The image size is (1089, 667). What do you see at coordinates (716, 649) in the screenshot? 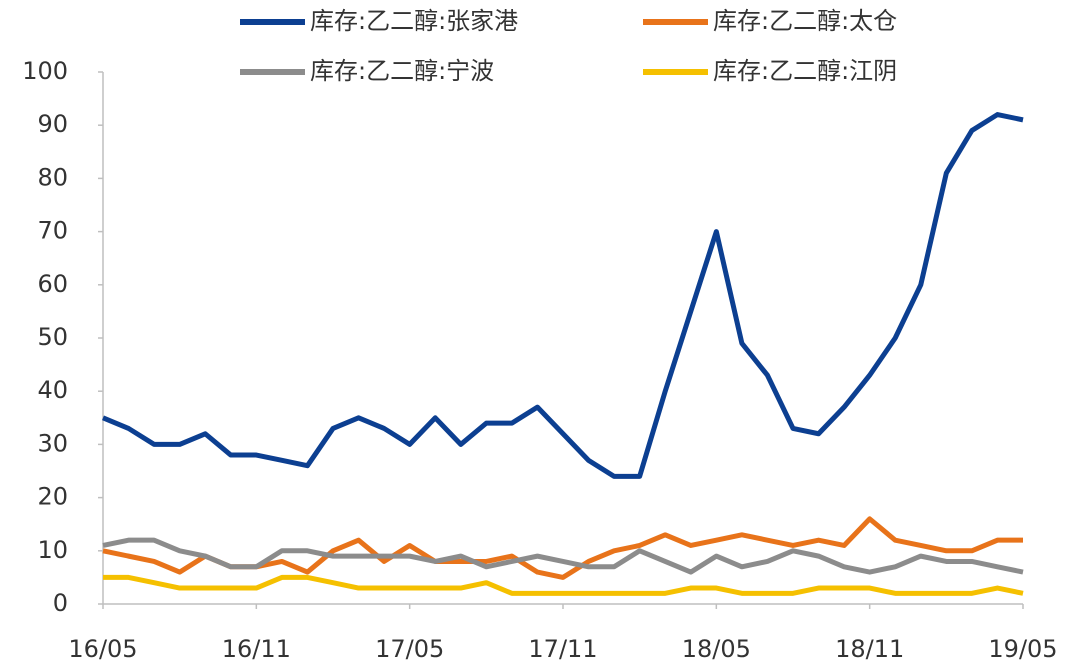
I see `x-tick-label: 18/05` at bounding box center [716, 649].